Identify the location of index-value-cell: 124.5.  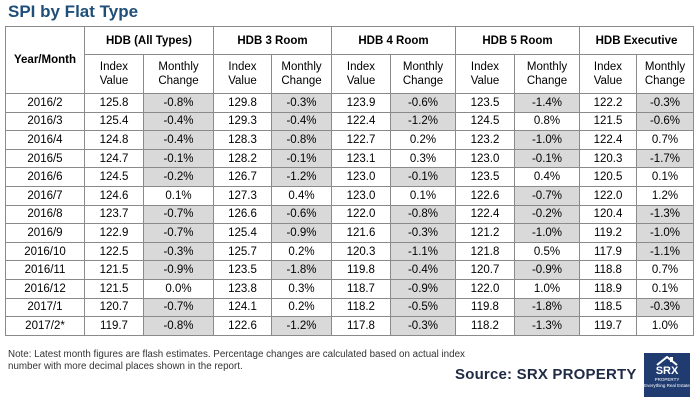
(485, 121).